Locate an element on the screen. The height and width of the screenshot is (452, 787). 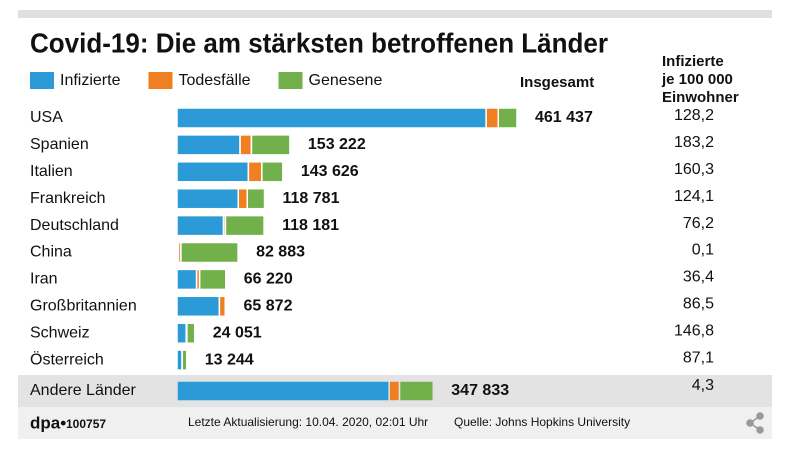
category-label: Iran is located at coordinates (44, 279).